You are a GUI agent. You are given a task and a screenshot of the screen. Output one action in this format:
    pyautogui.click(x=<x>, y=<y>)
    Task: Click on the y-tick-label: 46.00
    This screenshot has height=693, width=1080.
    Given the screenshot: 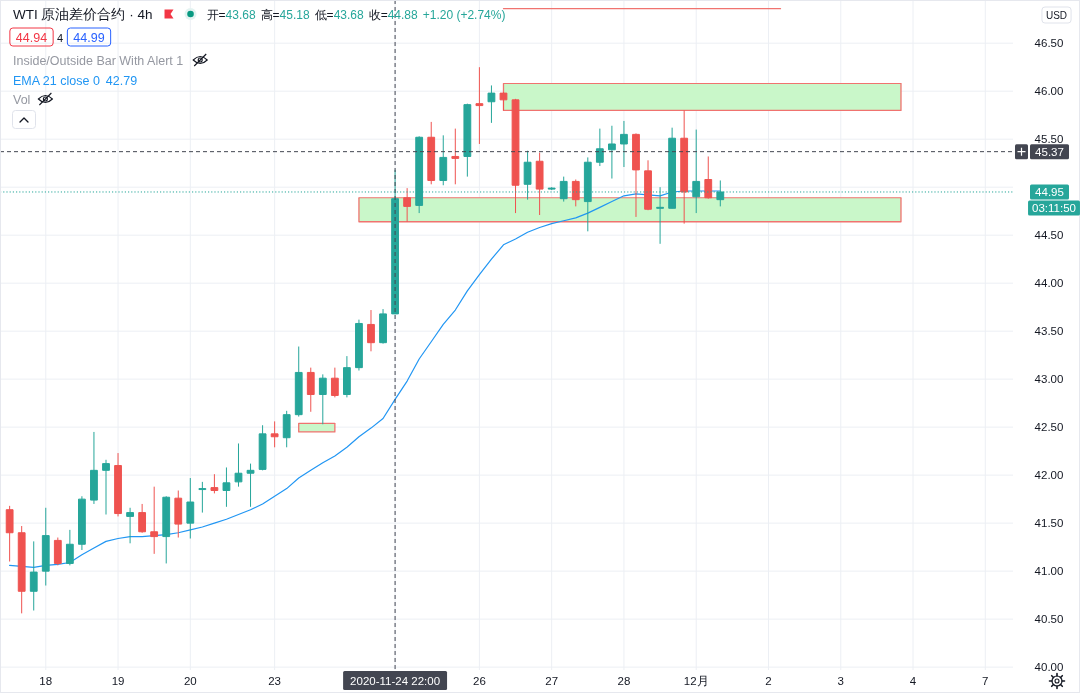 What is the action you would take?
    pyautogui.click(x=1049, y=91)
    